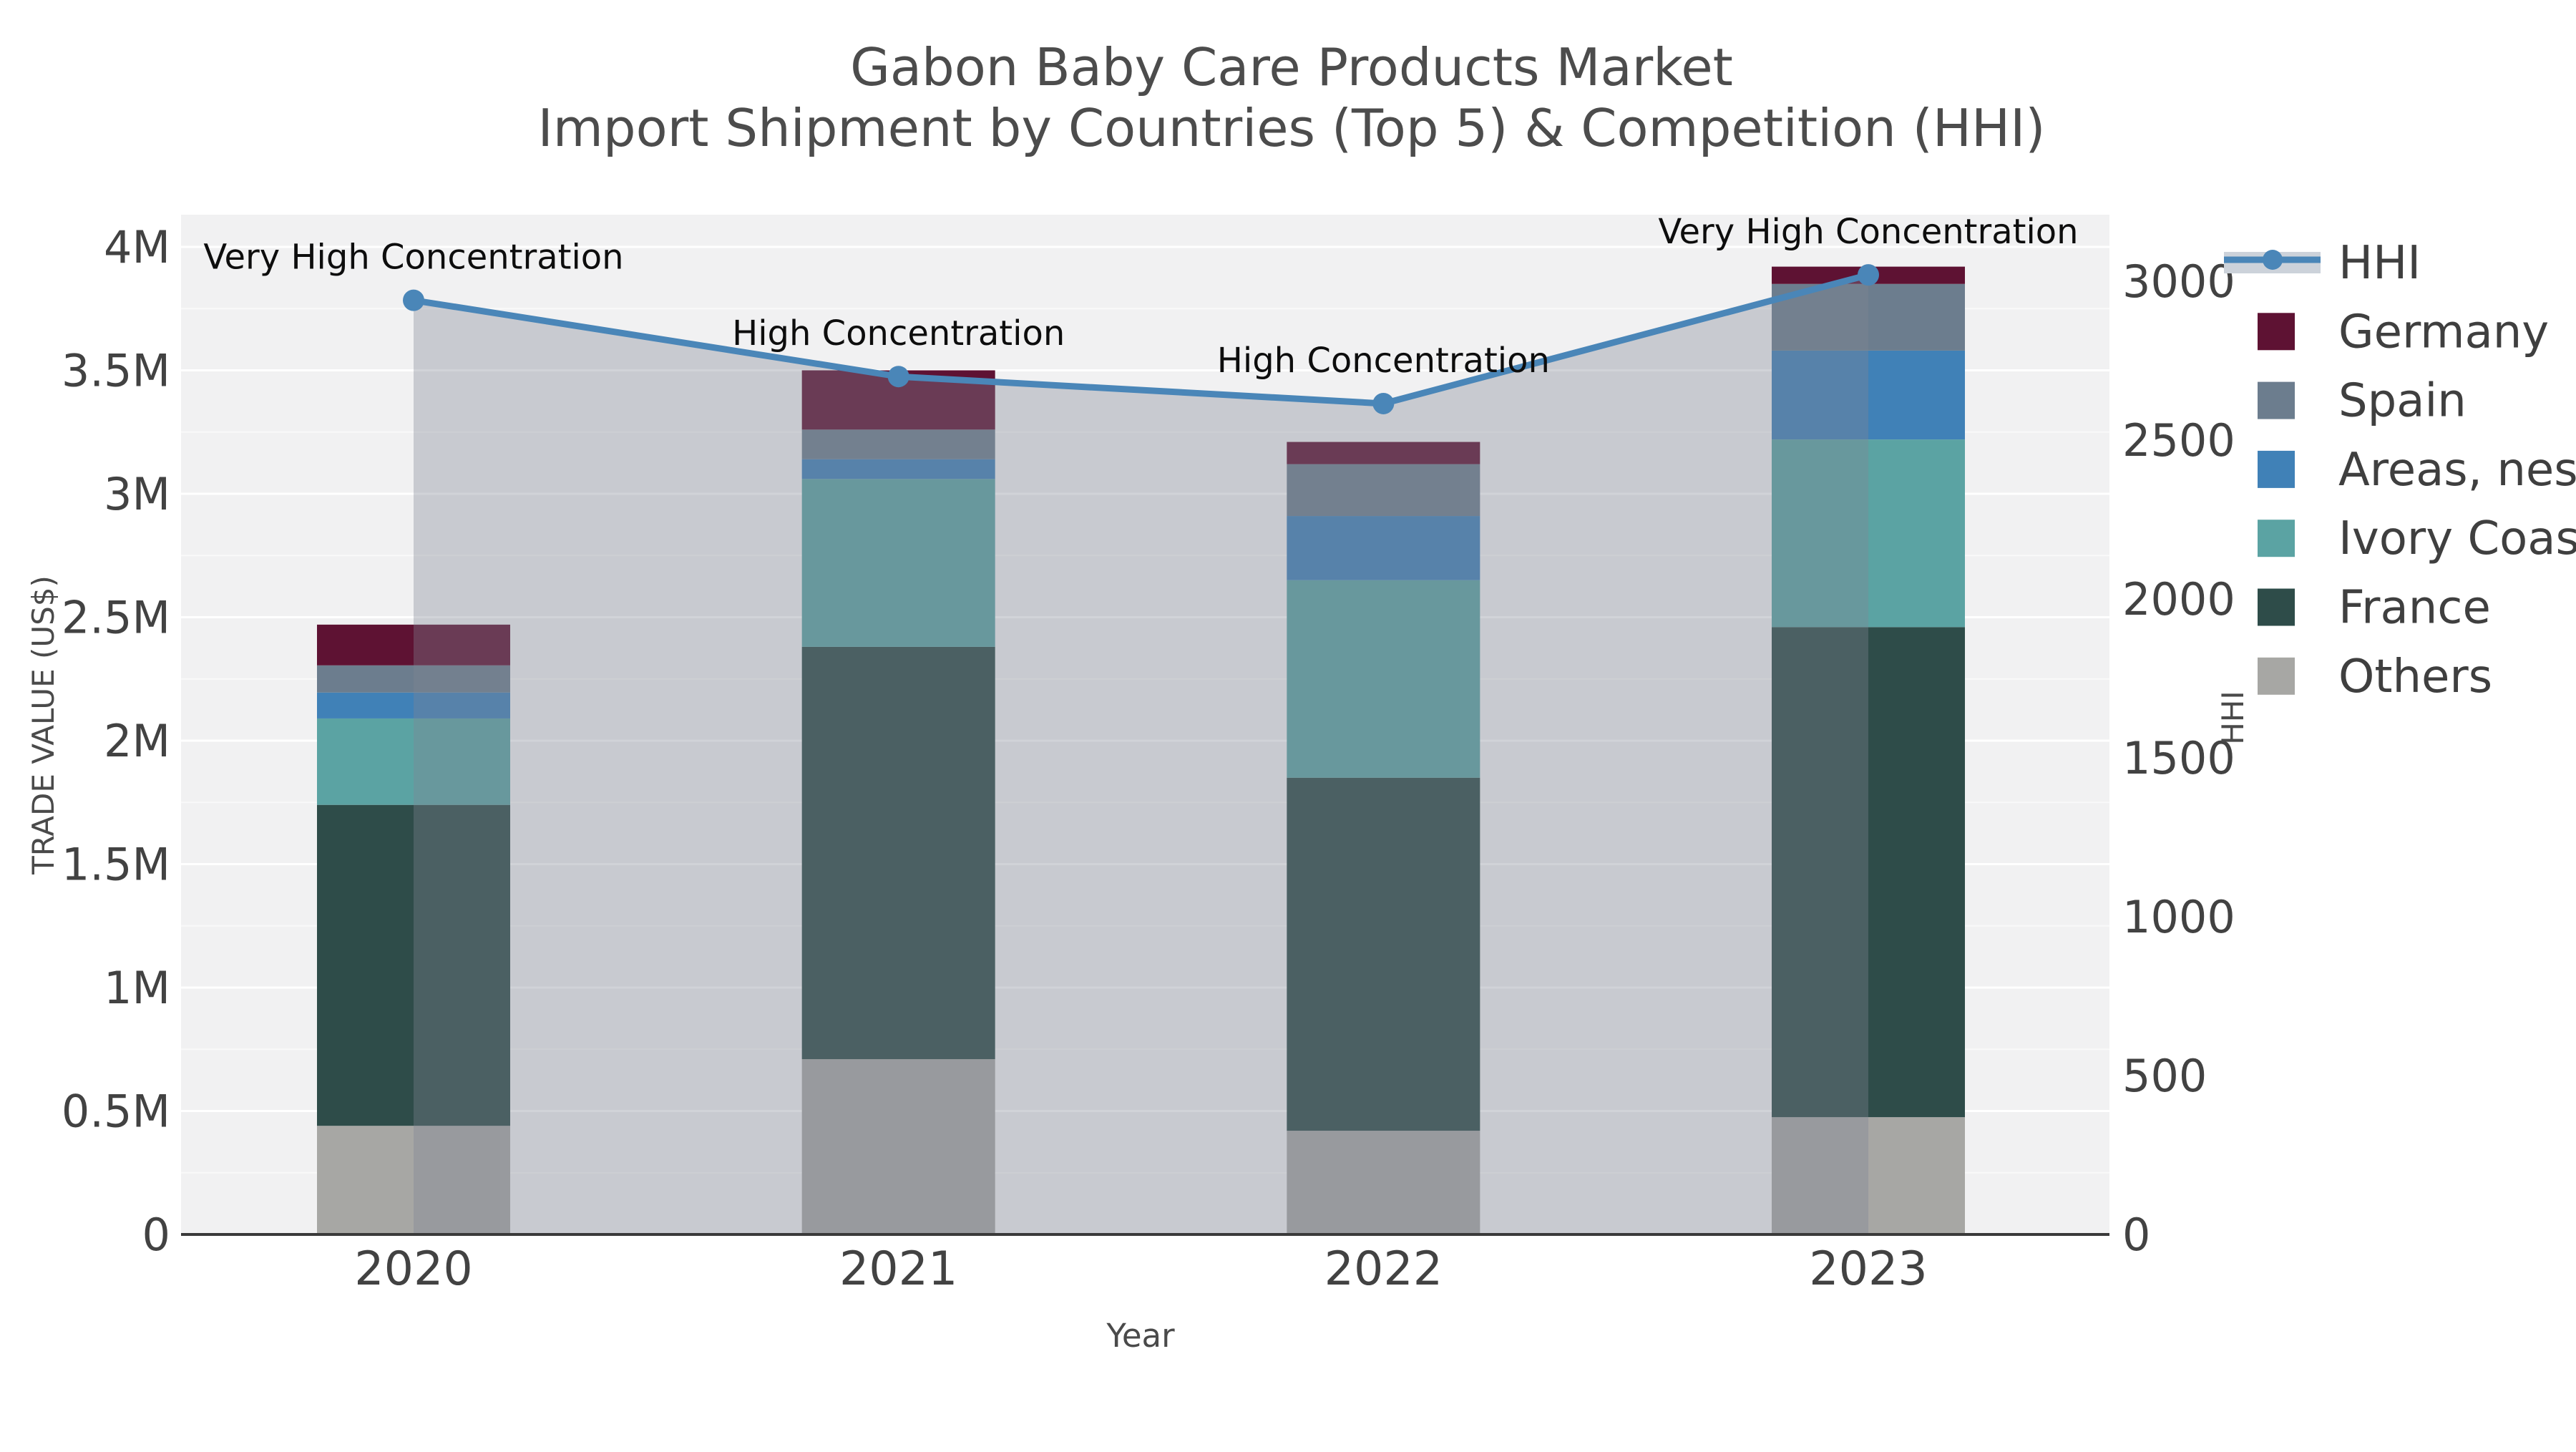 Image resolution: width=2576 pixels, height=1452 pixels. Describe the element at coordinates (1383, 548) in the screenshot. I see `bar-segment-areas-nes-2022` at that location.